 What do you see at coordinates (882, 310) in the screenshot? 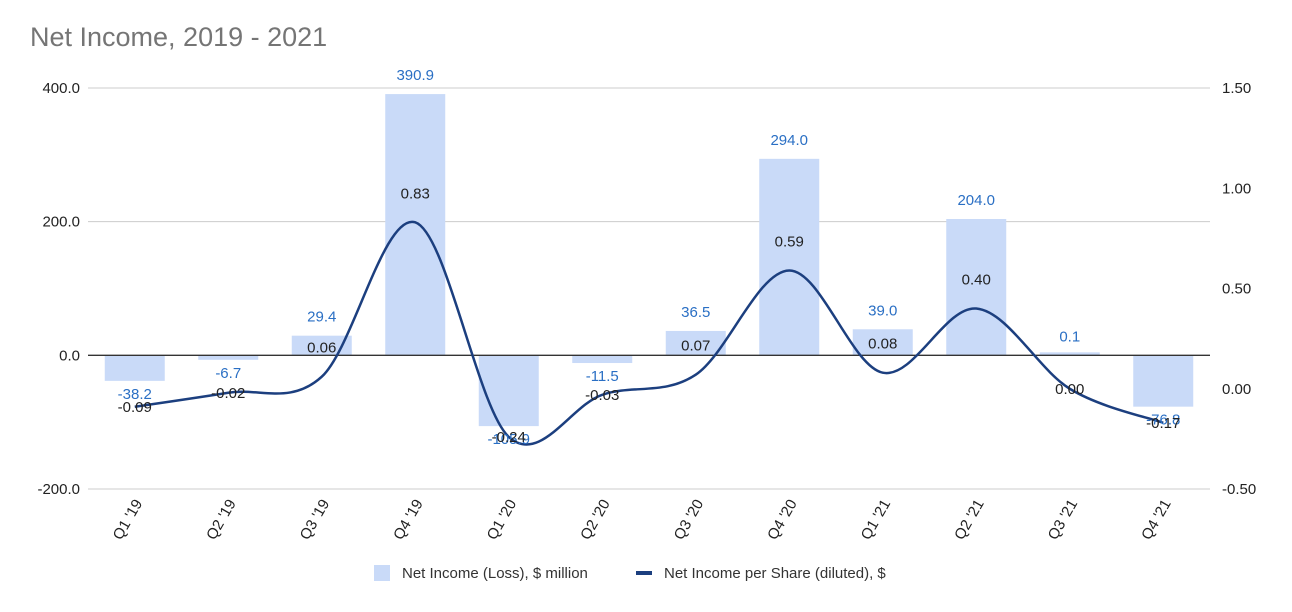
I see `bar-value-label: 39.0` at bounding box center [882, 310].